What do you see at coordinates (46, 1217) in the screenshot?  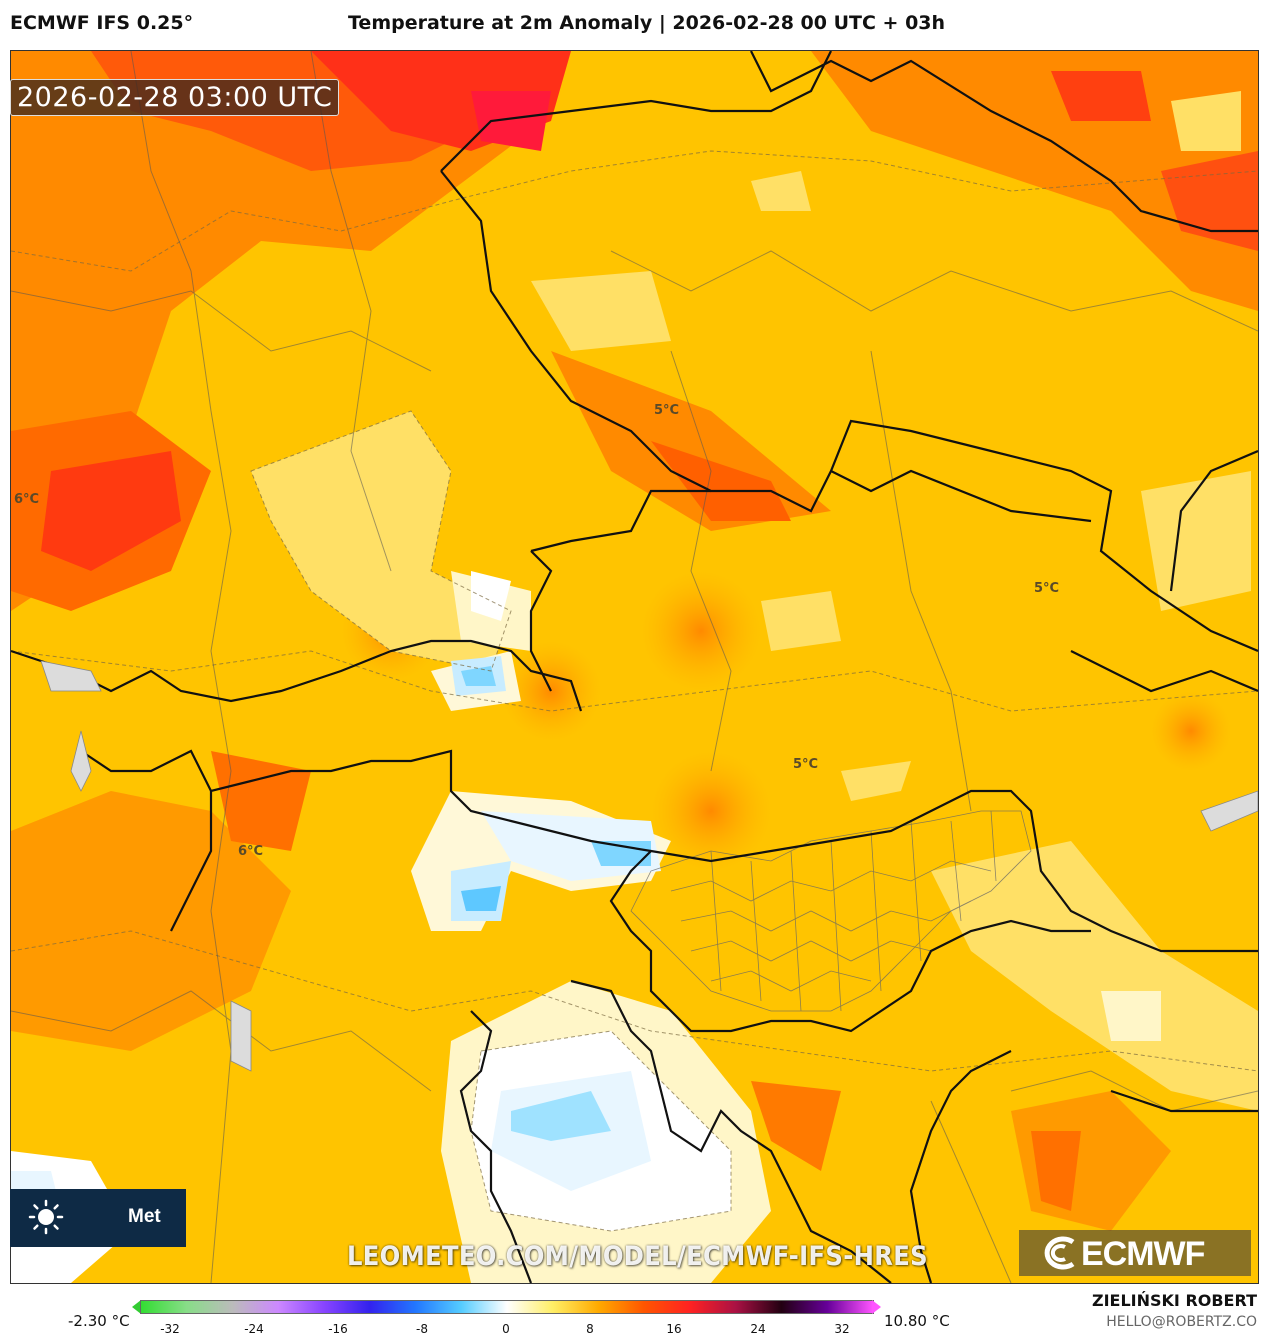 I see `sun-icon` at bounding box center [46, 1217].